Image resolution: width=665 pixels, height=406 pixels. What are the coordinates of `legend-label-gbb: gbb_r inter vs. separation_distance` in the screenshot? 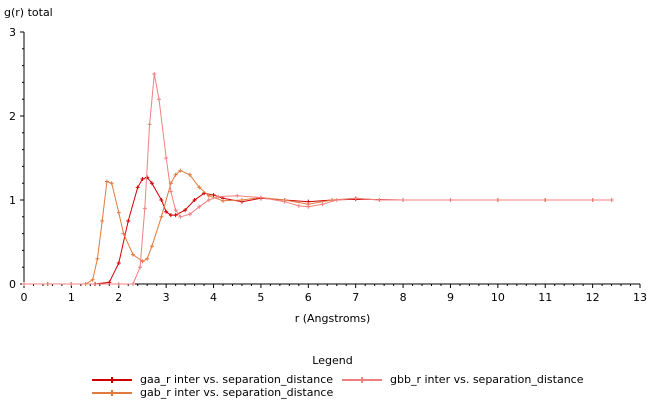 It's located at (487, 379).